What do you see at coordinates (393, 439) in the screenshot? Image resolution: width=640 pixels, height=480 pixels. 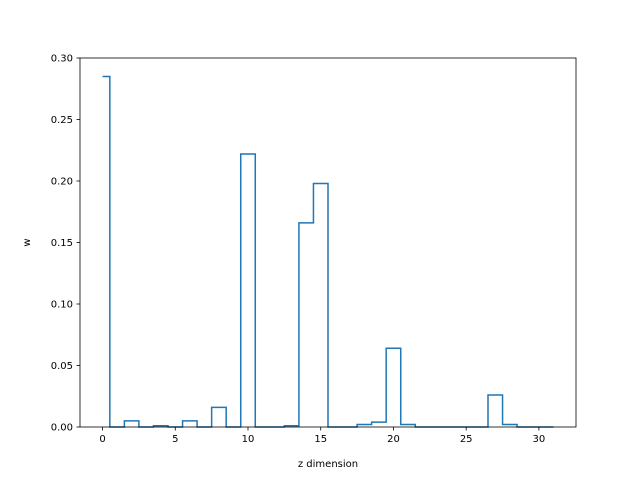 I see `x-tick-label: 20` at bounding box center [393, 439].